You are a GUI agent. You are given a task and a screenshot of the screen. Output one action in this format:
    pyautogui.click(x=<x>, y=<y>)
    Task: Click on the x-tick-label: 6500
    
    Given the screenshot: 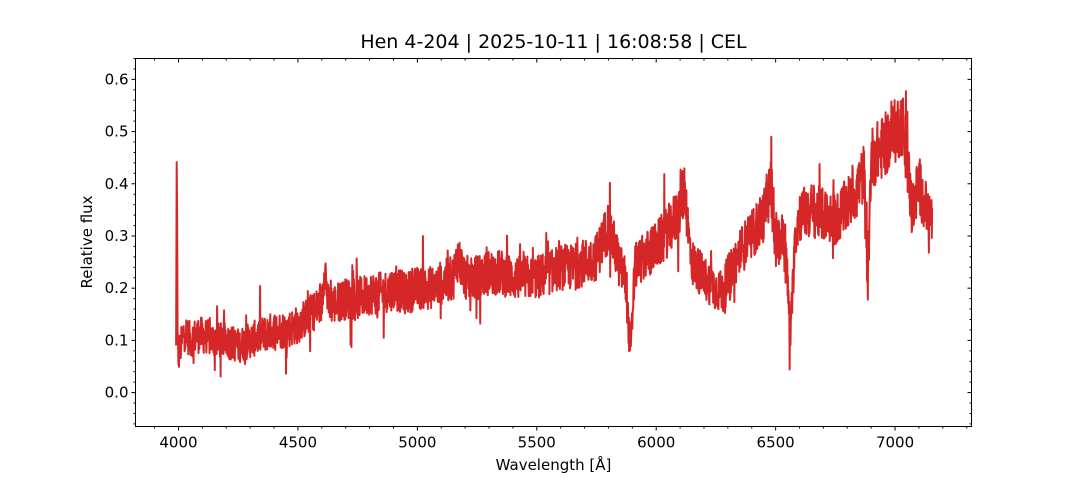 What is the action you would take?
    pyautogui.click(x=776, y=443)
    